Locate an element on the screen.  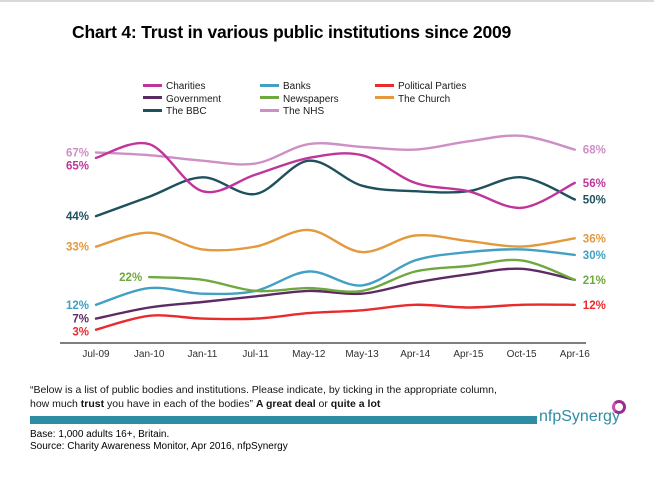
the-bbc-end-label: 50% is located at coordinates (594, 201).